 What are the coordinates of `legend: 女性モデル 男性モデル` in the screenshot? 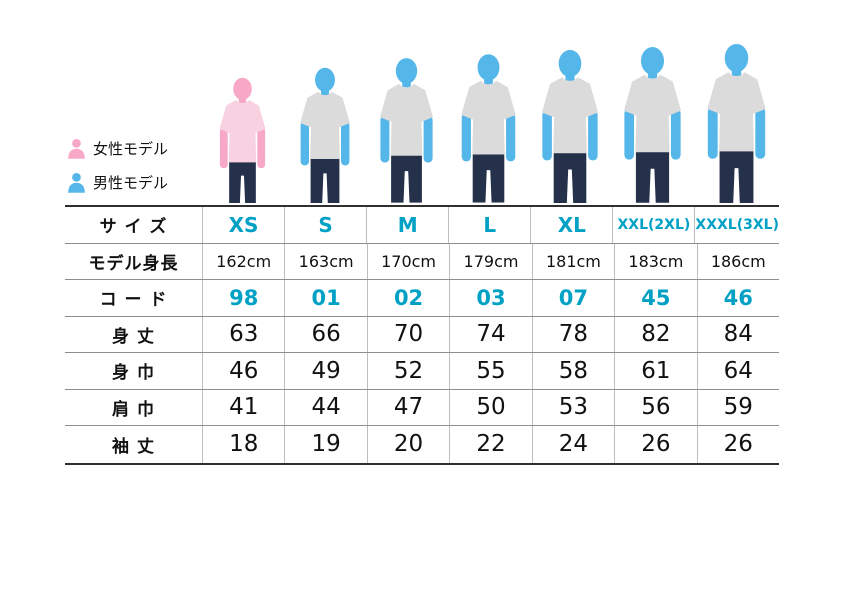 It's located at (133, 171).